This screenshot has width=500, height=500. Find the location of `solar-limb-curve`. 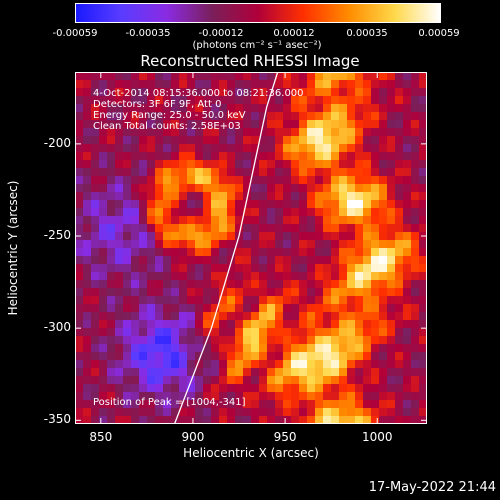

solar-limb-curve is located at coordinates (226, 248).